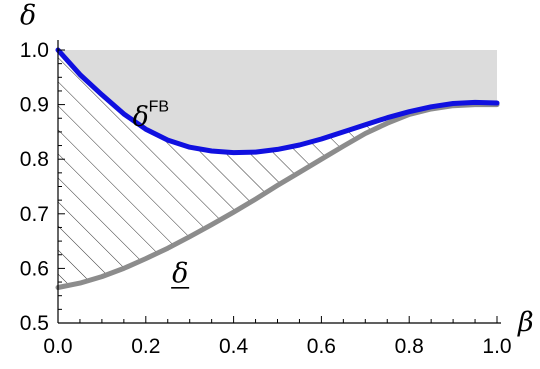  What do you see at coordinates (321, 346) in the screenshot?
I see `x-tick-label: 0.6` at bounding box center [321, 346].